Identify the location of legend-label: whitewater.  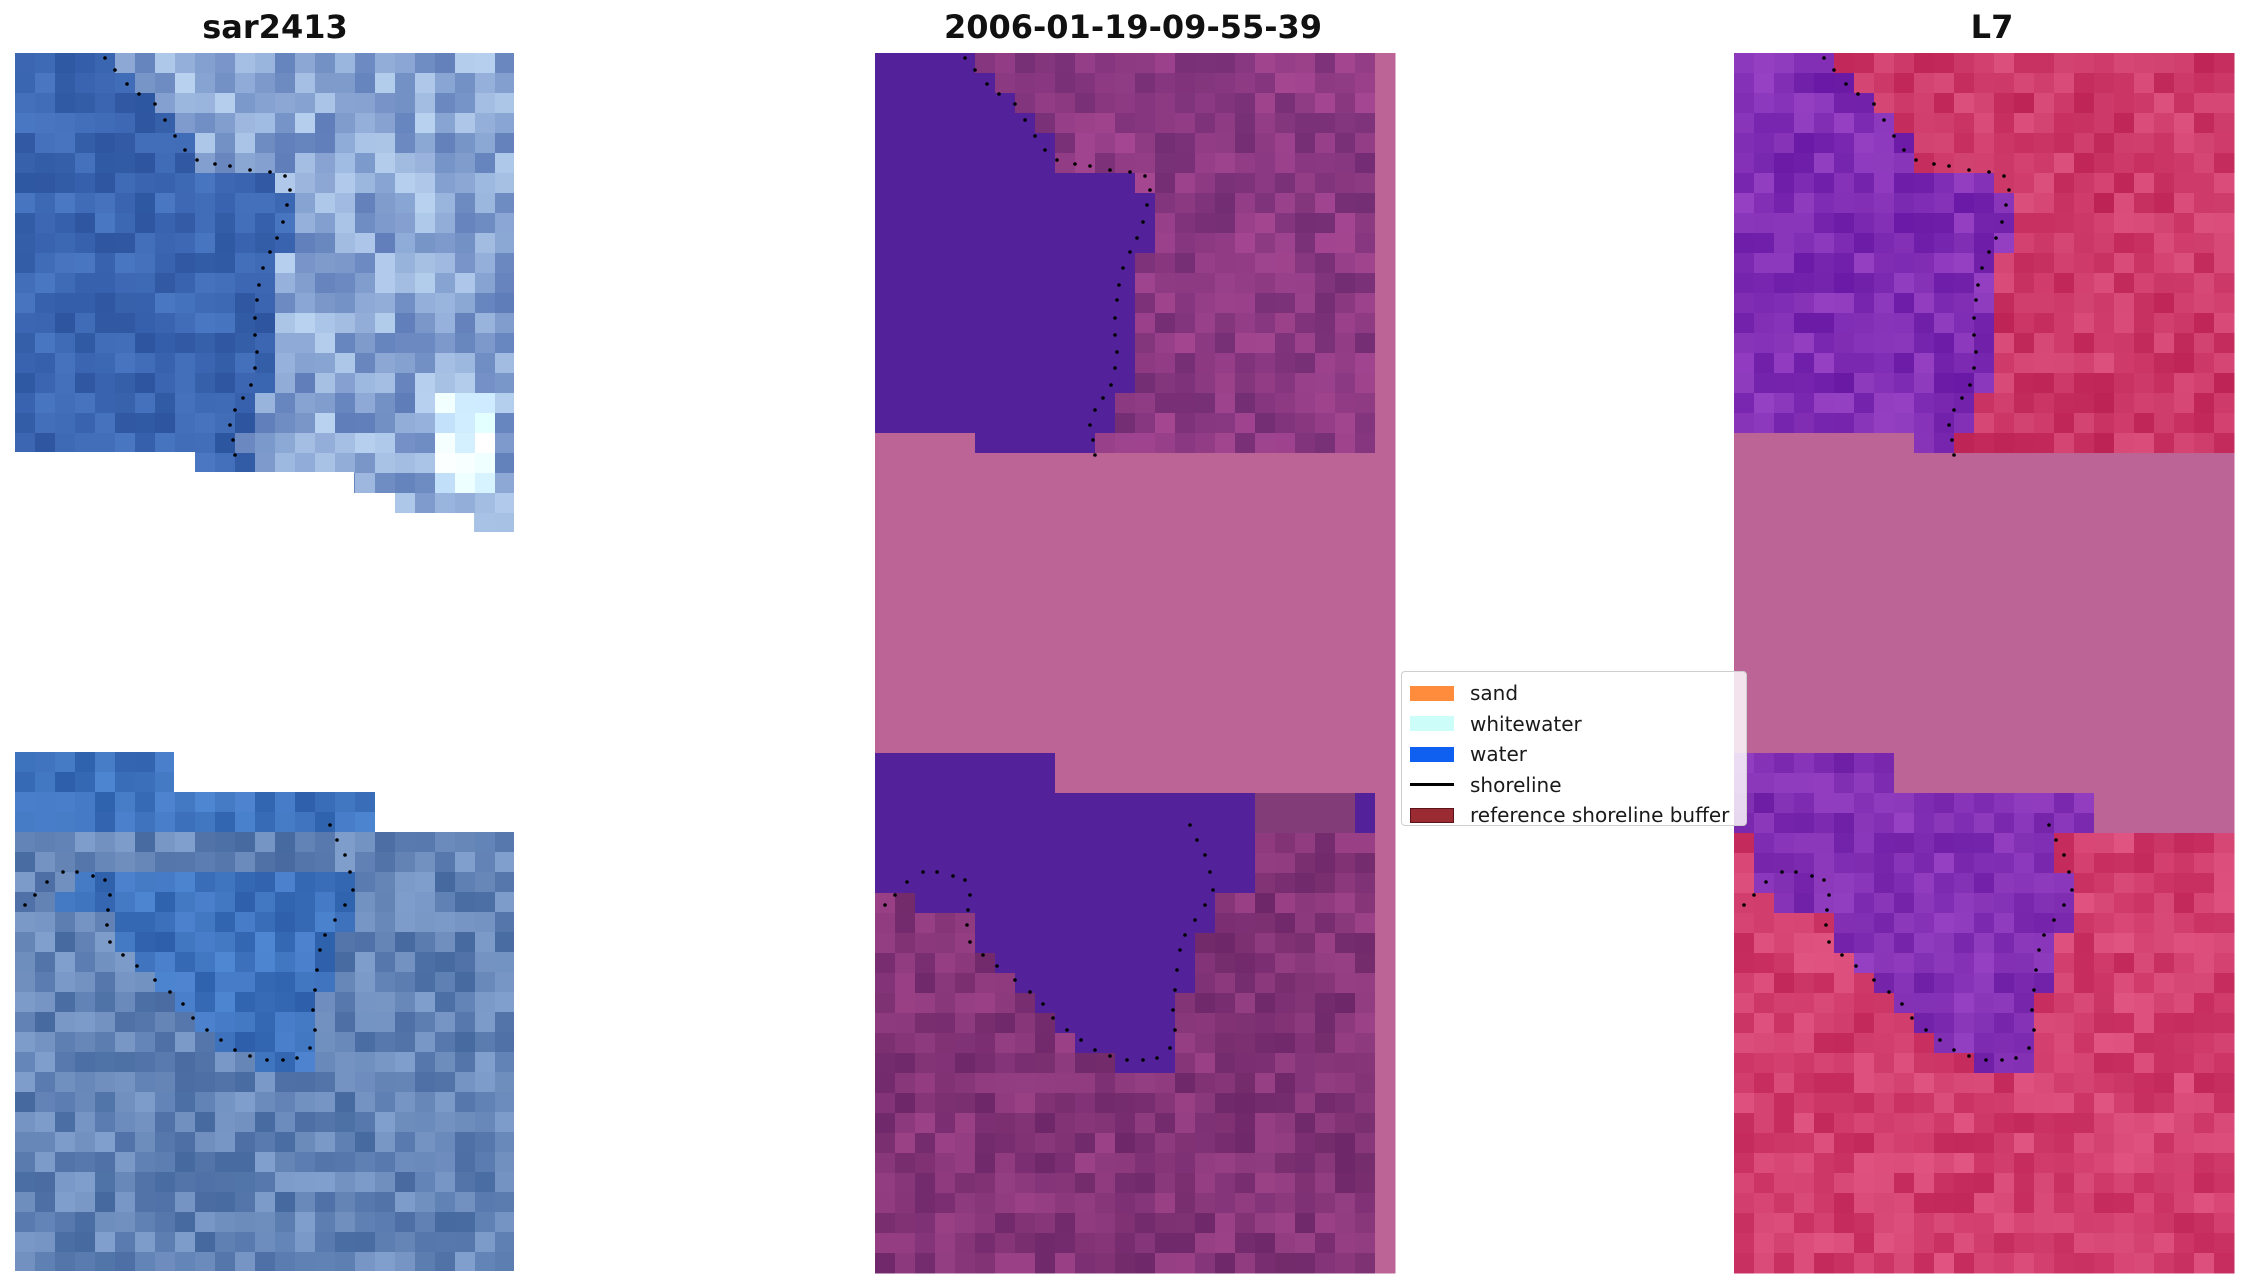
(1526, 723).